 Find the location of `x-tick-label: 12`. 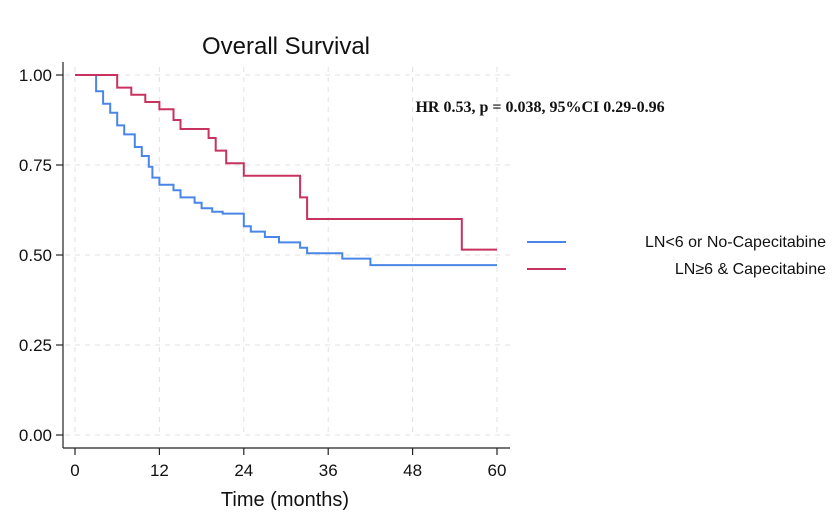

x-tick-label: 12 is located at coordinates (159, 470).